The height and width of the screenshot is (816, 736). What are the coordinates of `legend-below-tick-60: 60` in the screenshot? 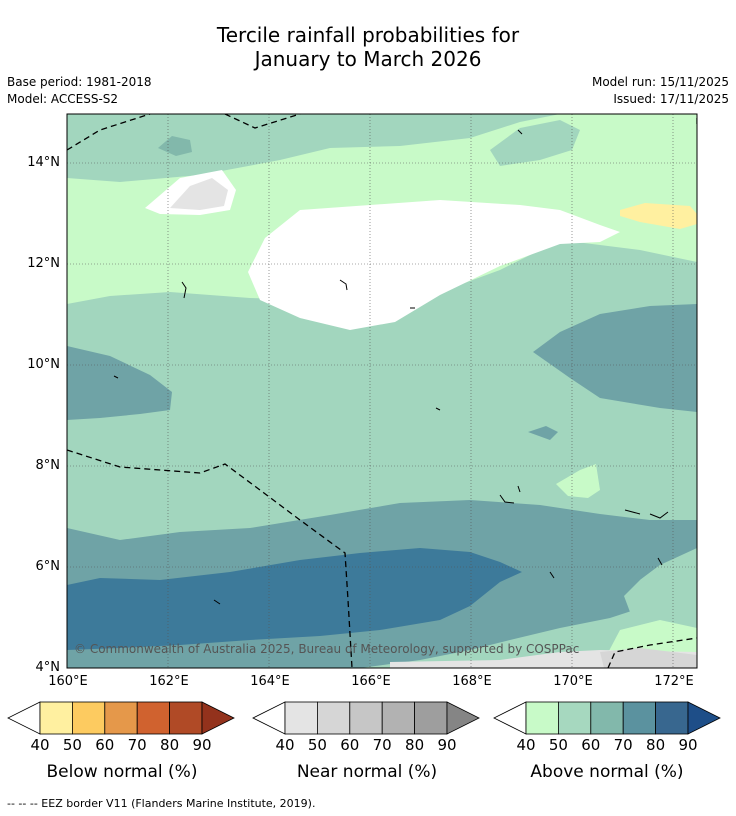 It's located at (105, 745).